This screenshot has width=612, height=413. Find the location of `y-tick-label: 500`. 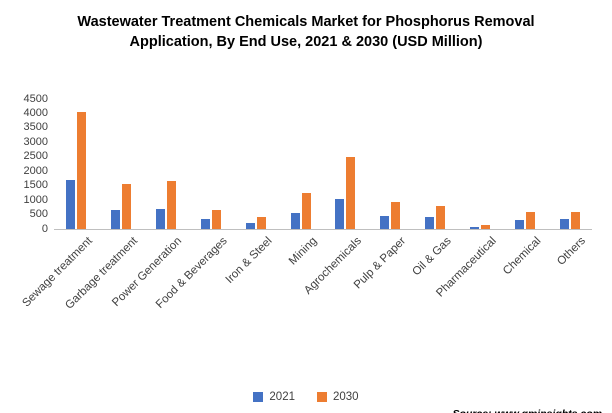

y-tick-label: 500 is located at coordinates (38, 214).